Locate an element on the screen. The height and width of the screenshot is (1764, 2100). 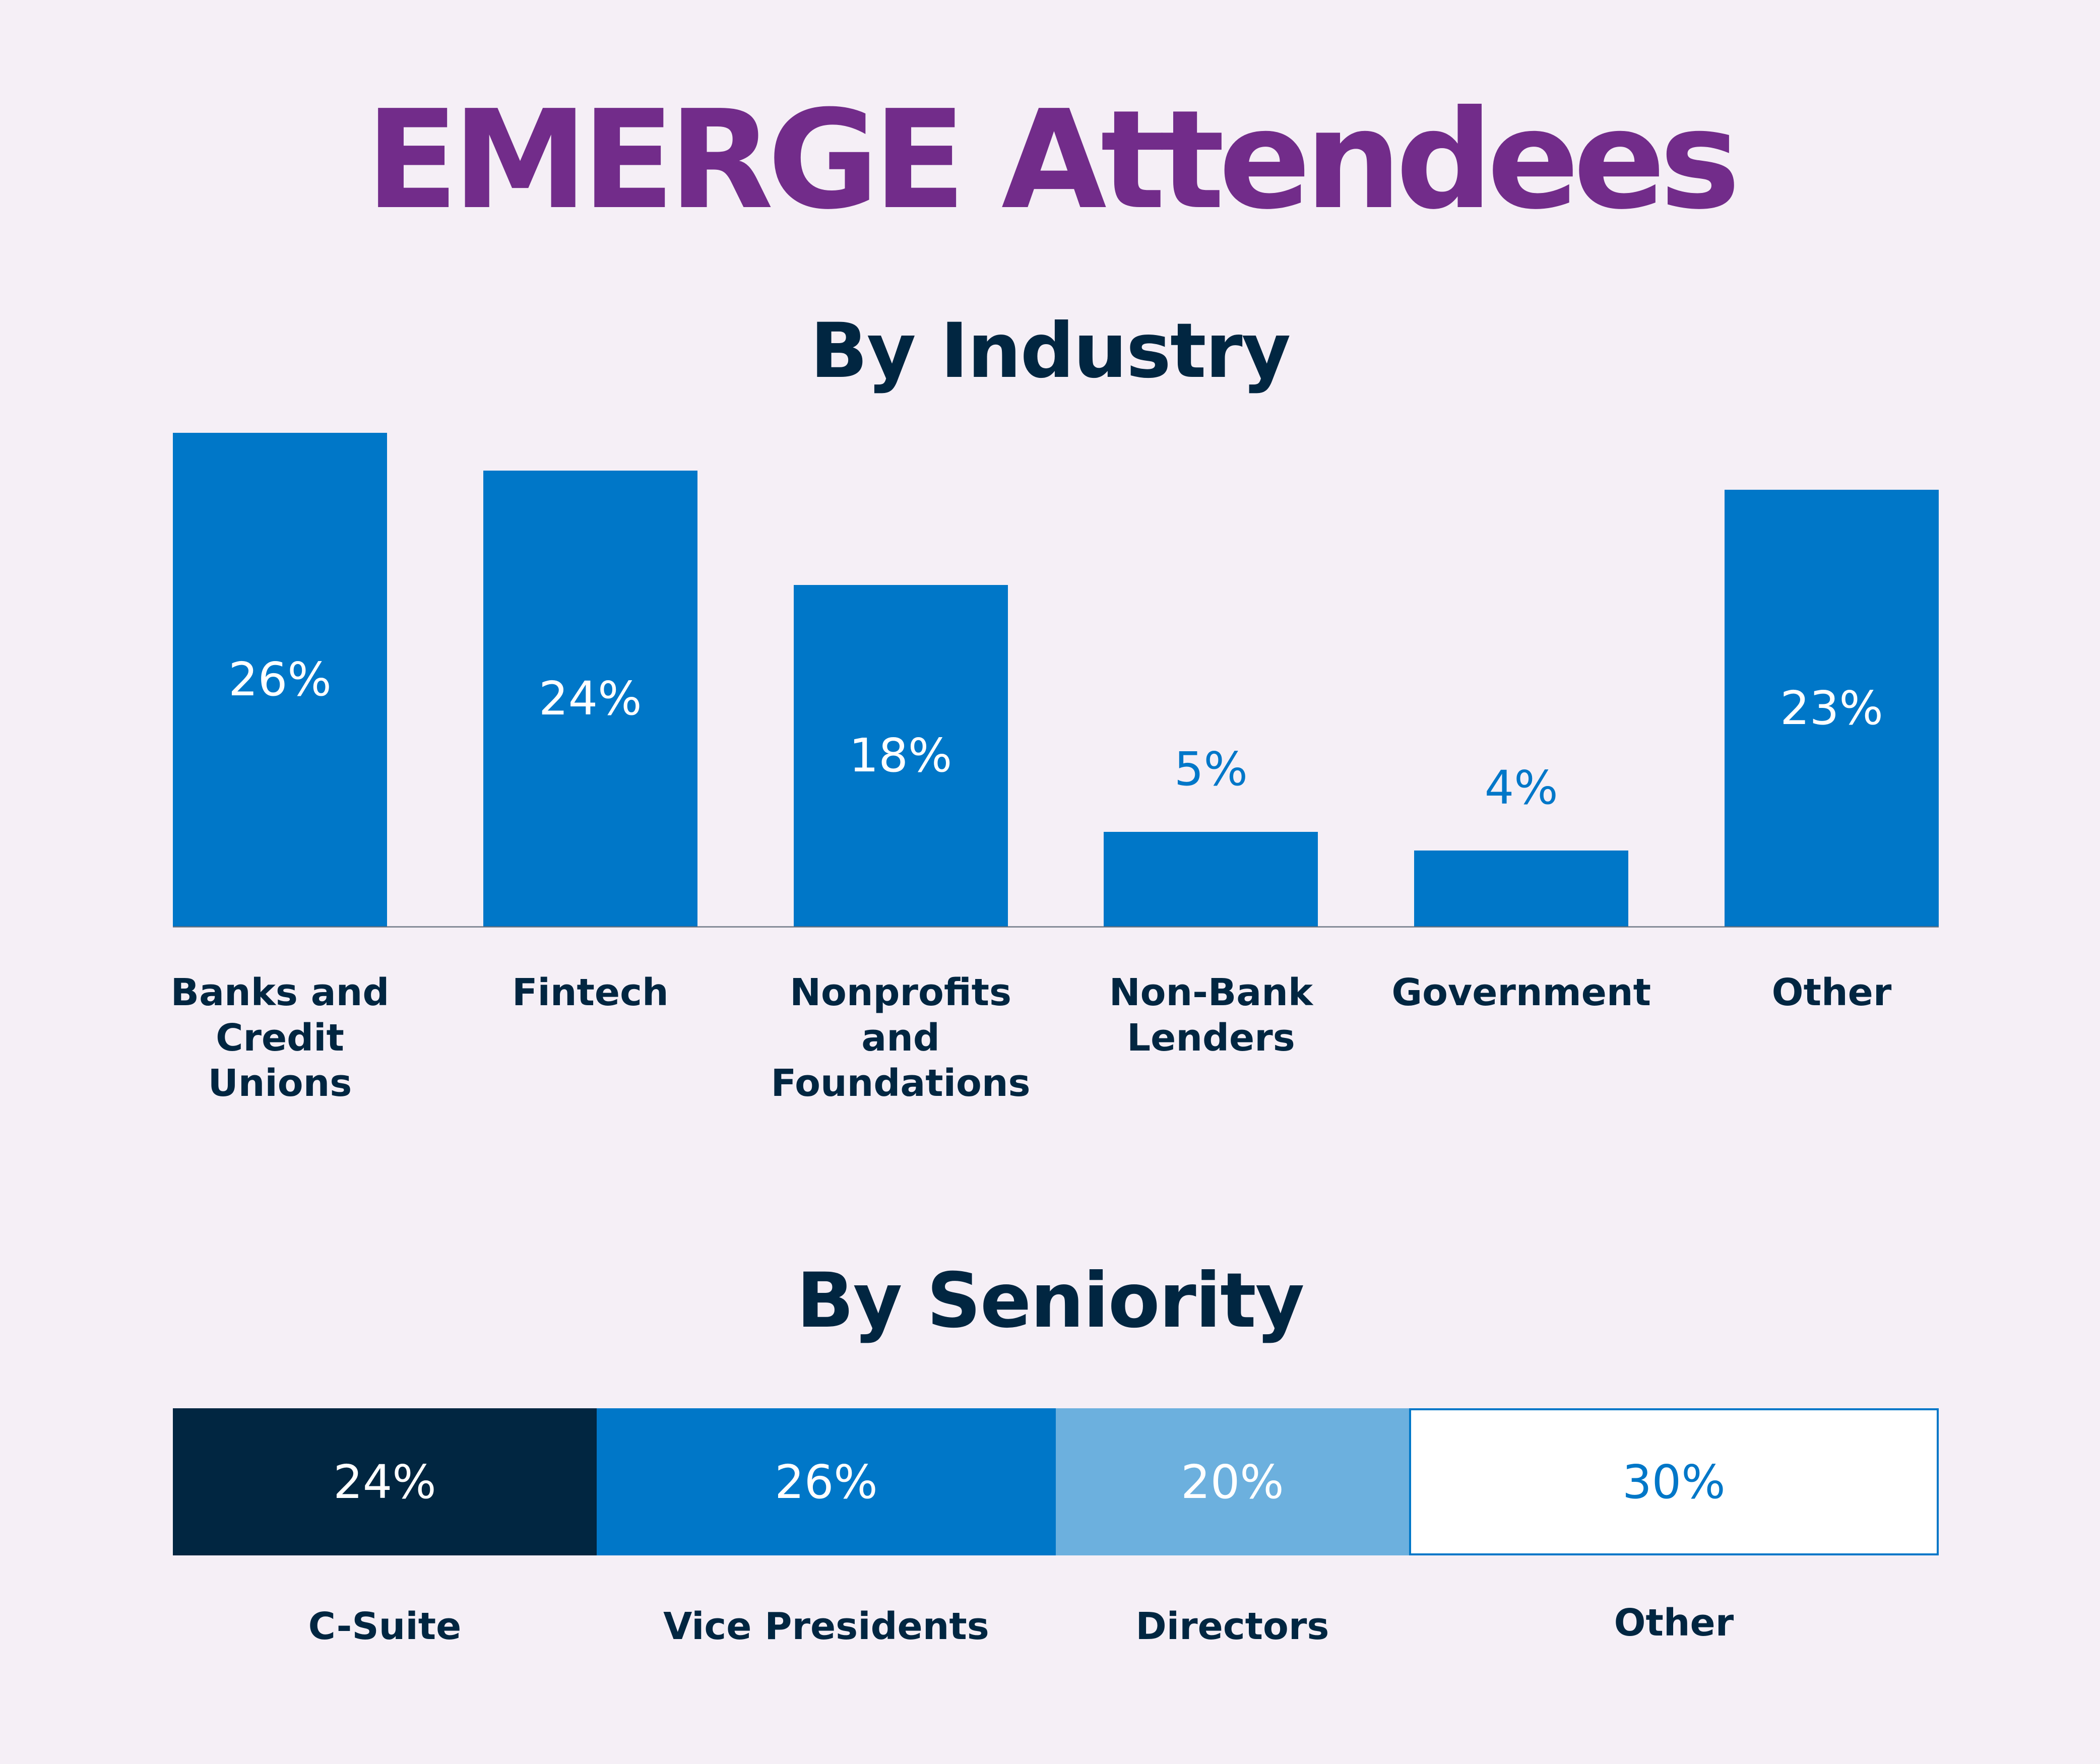
seniority-segment-0: 24% is located at coordinates (385, 1481).